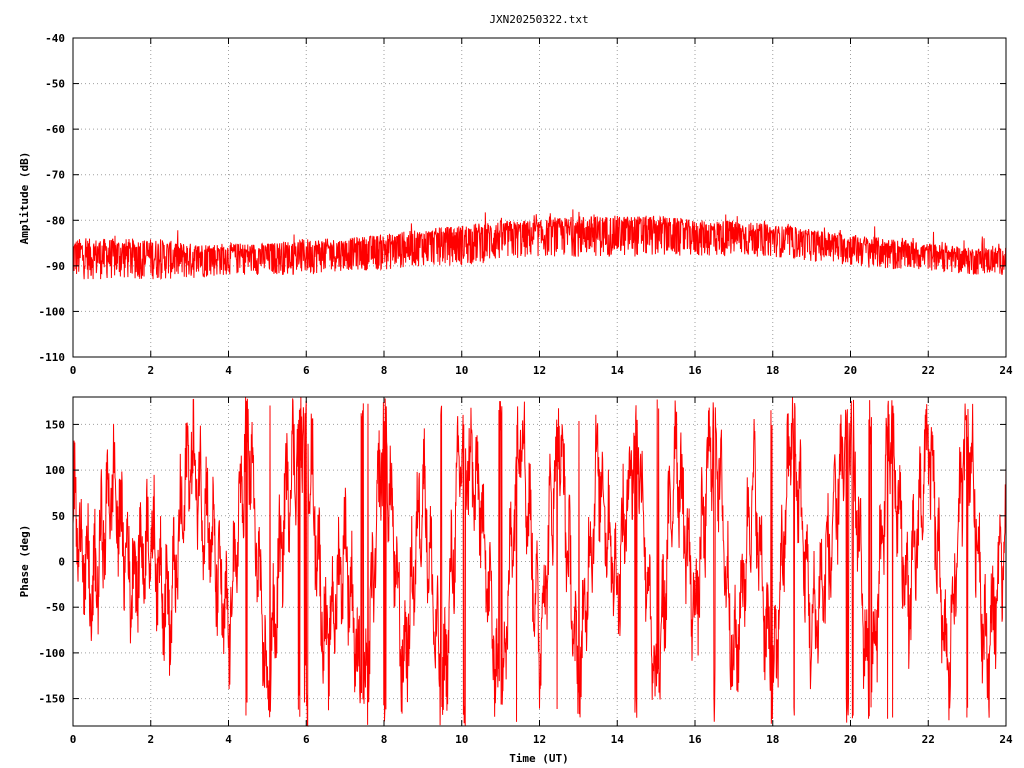 The image size is (1024, 768). Describe the element at coordinates (61, 562) in the screenshot. I see `phase-y-tick-label: 0` at that location.